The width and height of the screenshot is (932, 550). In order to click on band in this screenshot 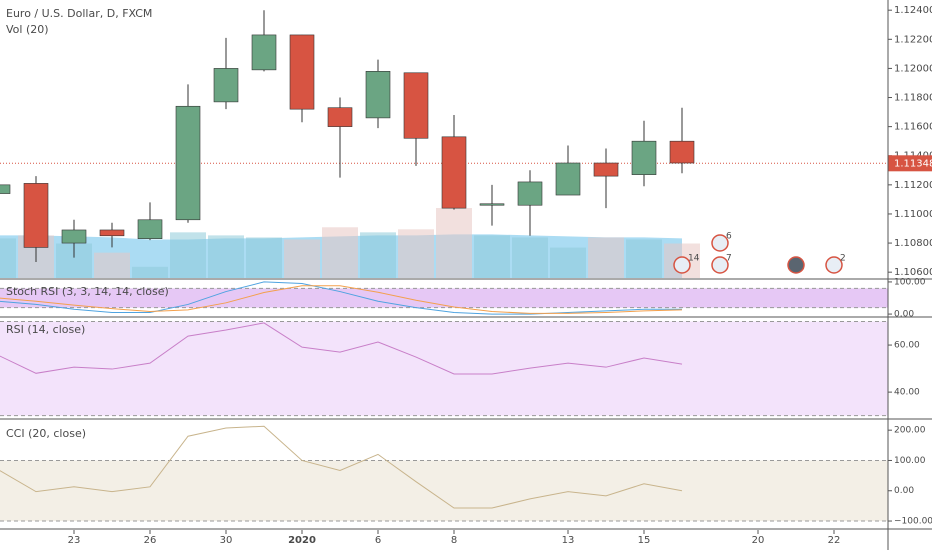, I will do `click(444, 491)`.